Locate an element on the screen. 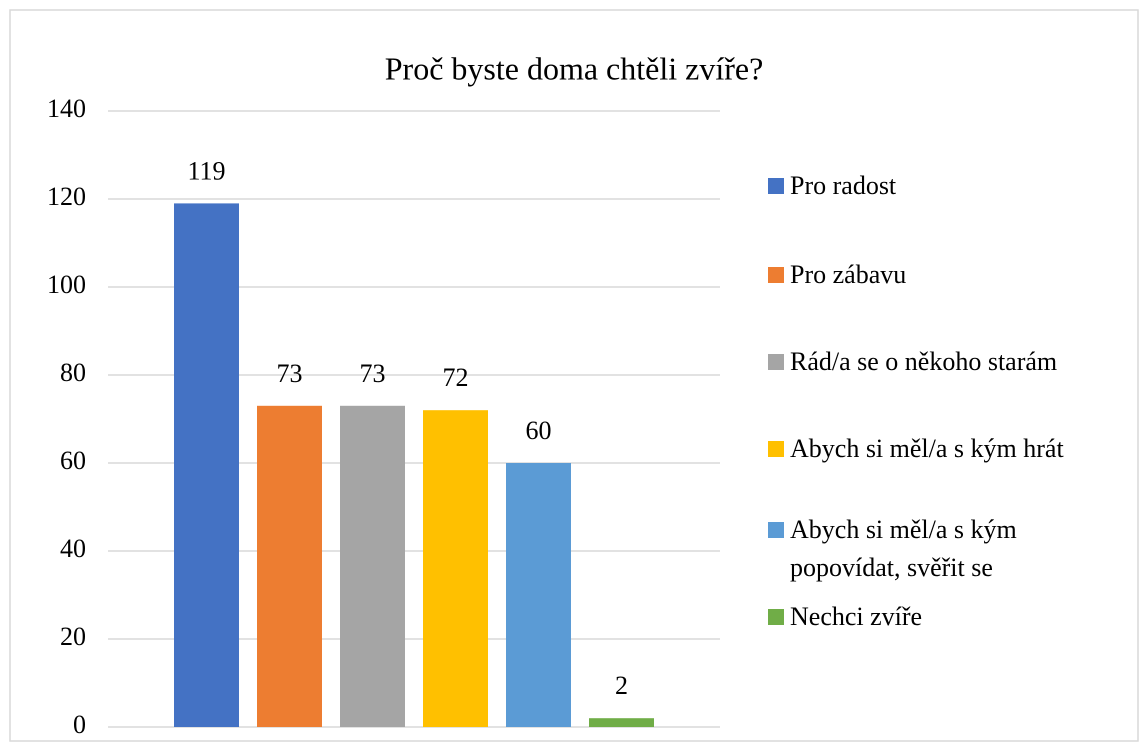 The height and width of the screenshot is (751, 1148). y-tick-label: 20 is located at coordinates (73, 636).